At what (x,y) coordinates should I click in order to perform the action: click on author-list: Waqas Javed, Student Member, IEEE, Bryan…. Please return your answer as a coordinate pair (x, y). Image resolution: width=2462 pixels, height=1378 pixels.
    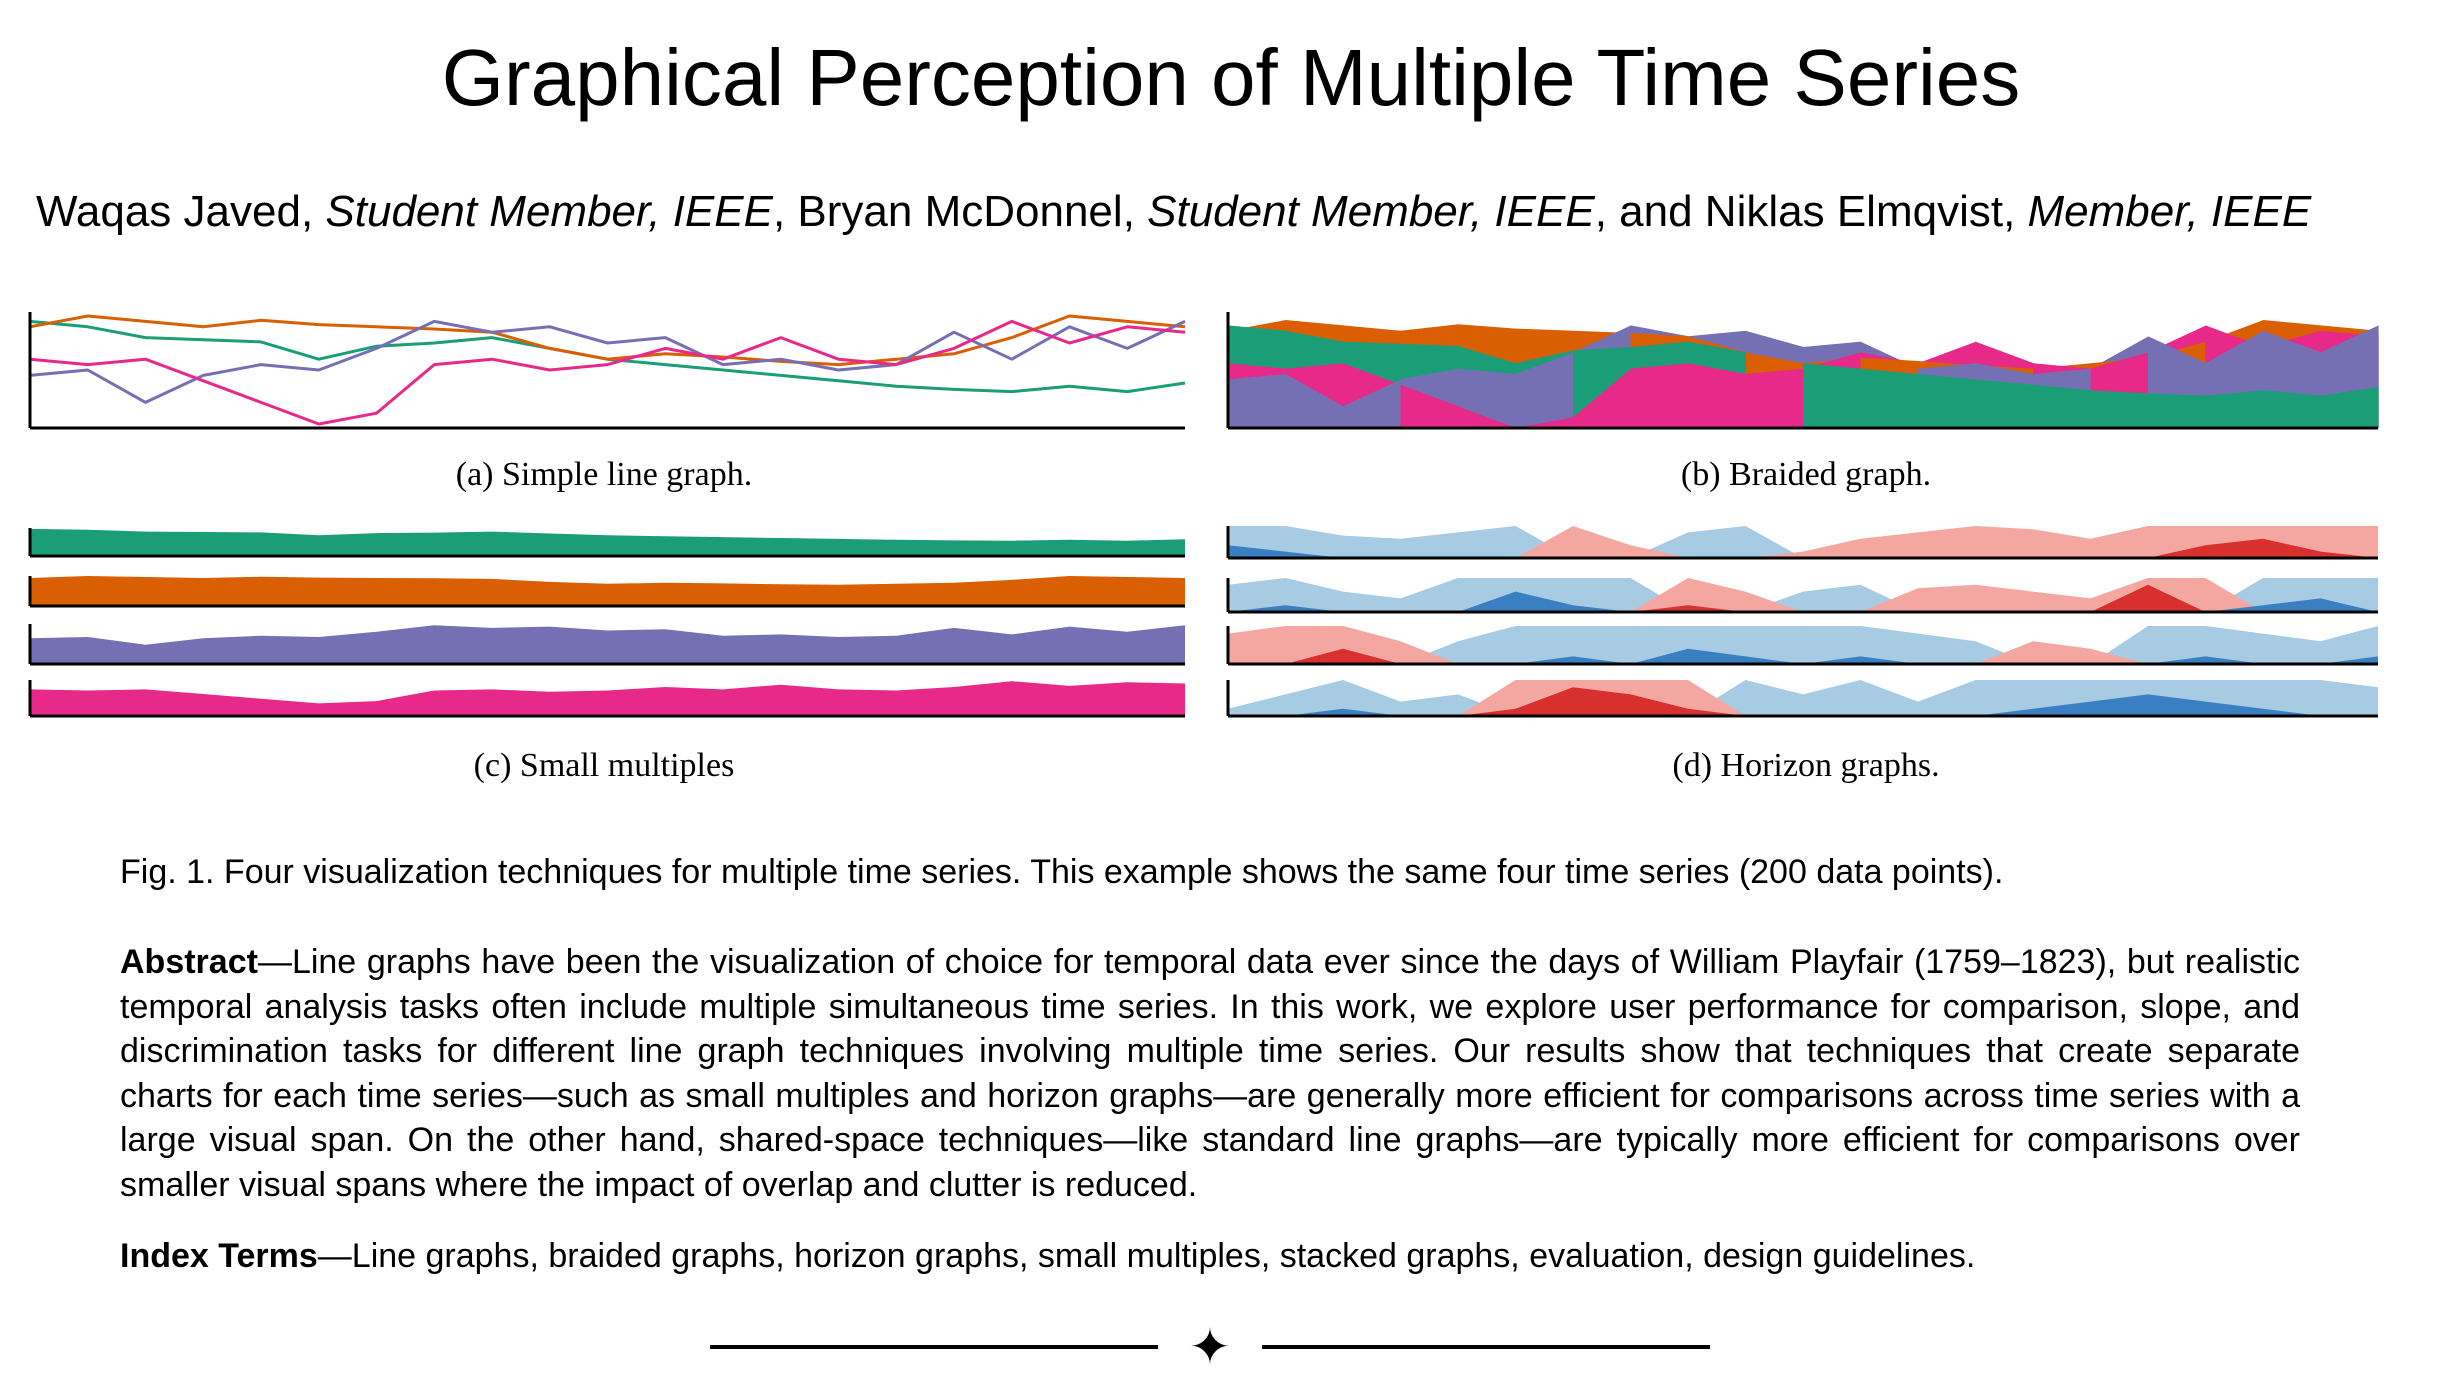
    Looking at the image, I should click on (1246, 212).